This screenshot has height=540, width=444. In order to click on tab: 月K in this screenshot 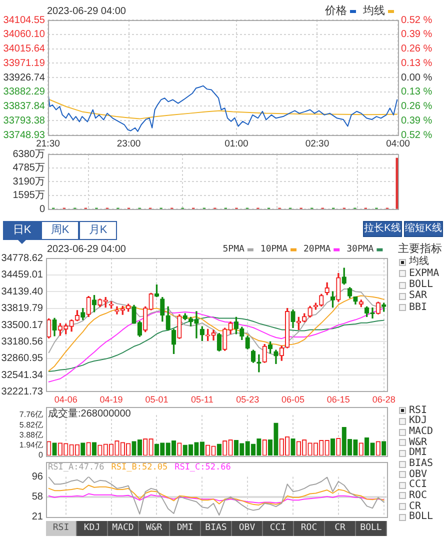, I will do `click(98, 230)`.